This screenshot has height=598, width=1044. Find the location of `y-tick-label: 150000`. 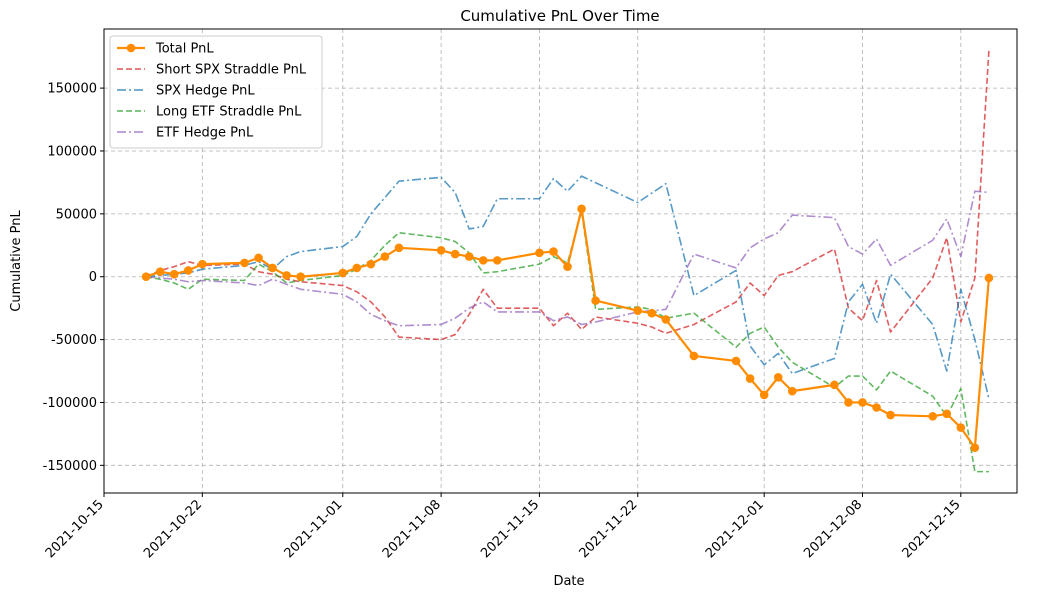

y-tick-label: 150000 is located at coordinates (72, 89).